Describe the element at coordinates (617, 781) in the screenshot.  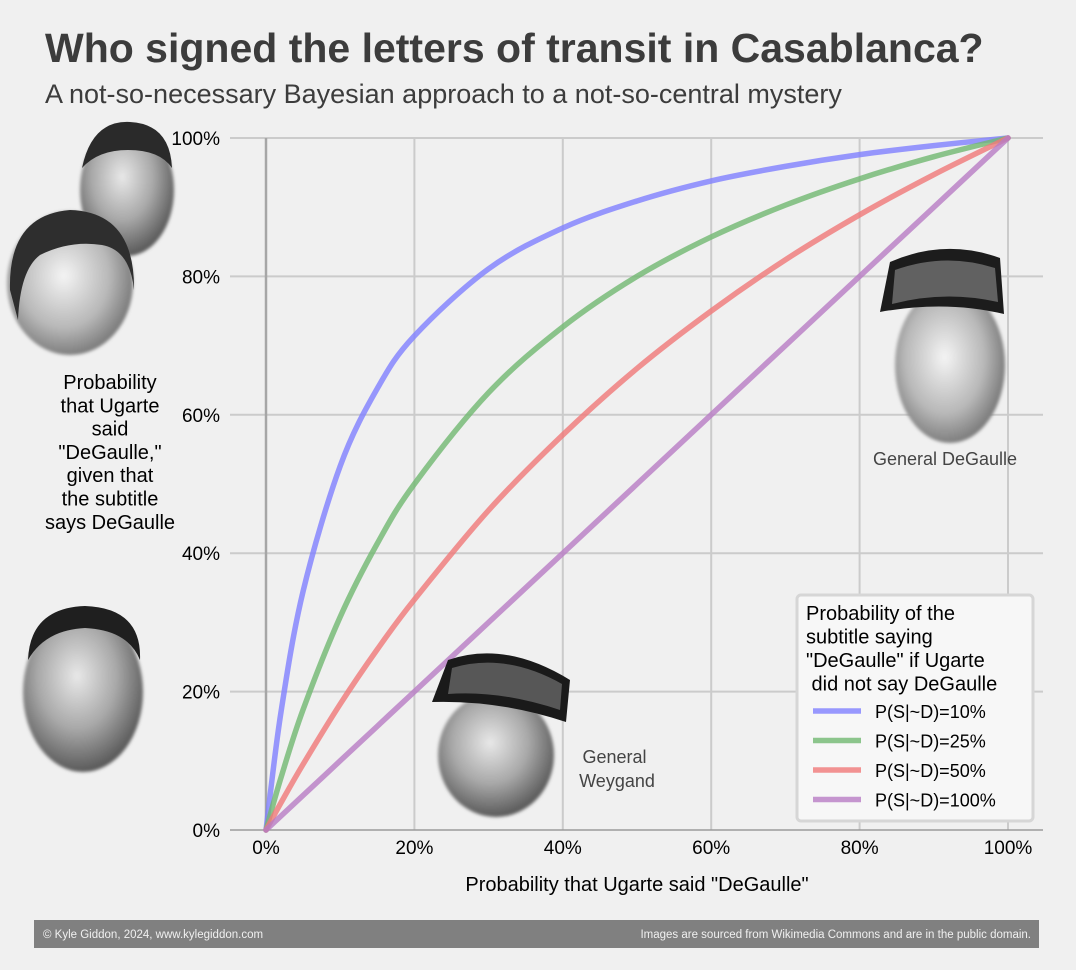
I see `annotation-weygand-line-2: Weygand` at that location.